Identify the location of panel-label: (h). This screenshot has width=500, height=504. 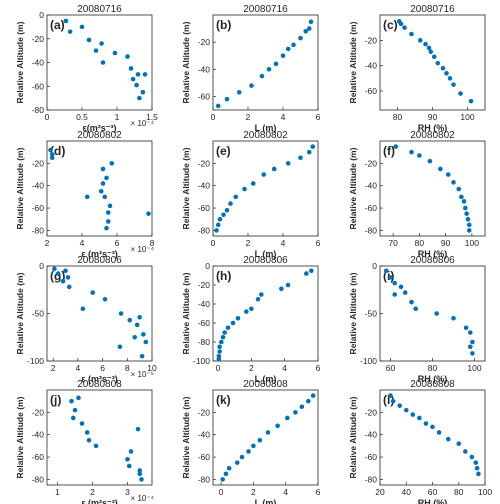
(223, 276).